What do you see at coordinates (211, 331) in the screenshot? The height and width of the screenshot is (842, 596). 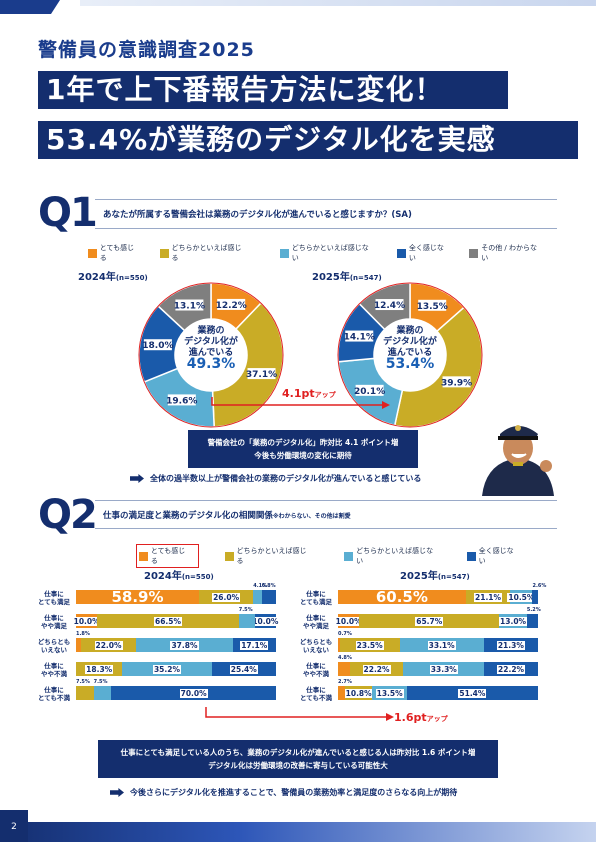 I see `center-line: 業務の` at bounding box center [211, 331].